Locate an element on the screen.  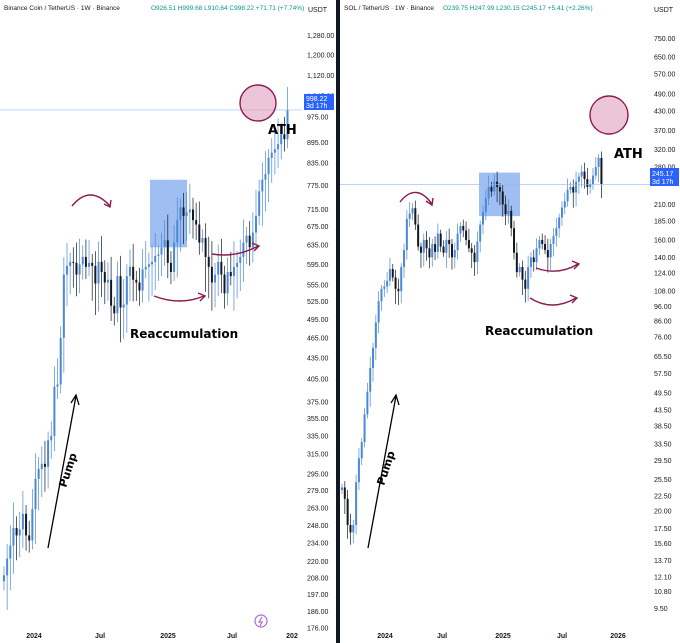
left-y-tick-label: 555.00 is located at coordinates (318, 286).